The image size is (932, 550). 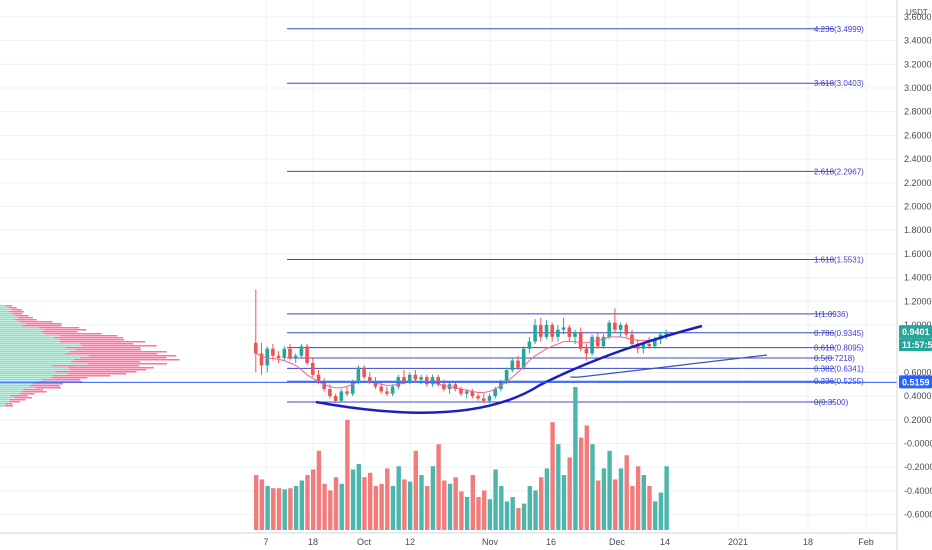 What do you see at coordinates (918, 230) in the screenshot?
I see `y-tick-label: 1.8000` at bounding box center [918, 230].